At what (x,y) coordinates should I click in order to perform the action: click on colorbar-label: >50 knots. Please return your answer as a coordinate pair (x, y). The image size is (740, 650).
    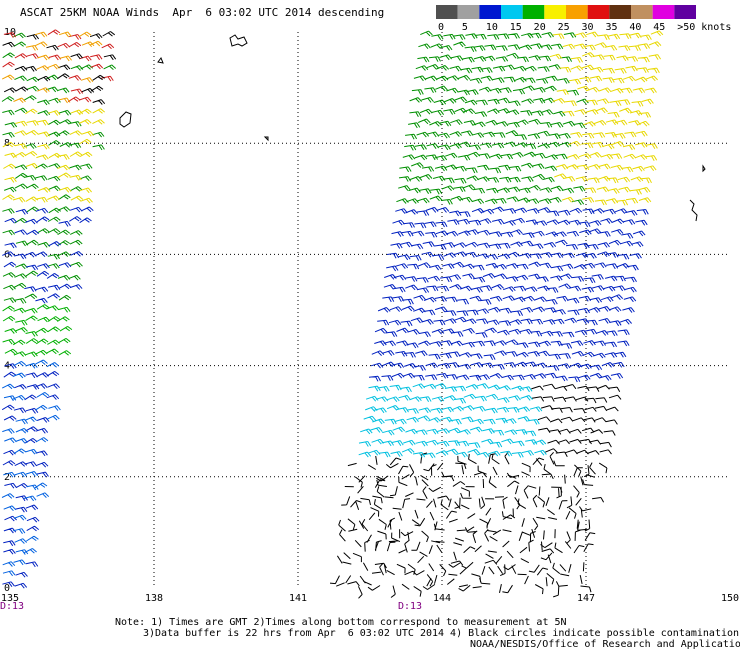
    Looking at the image, I should click on (704, 27).